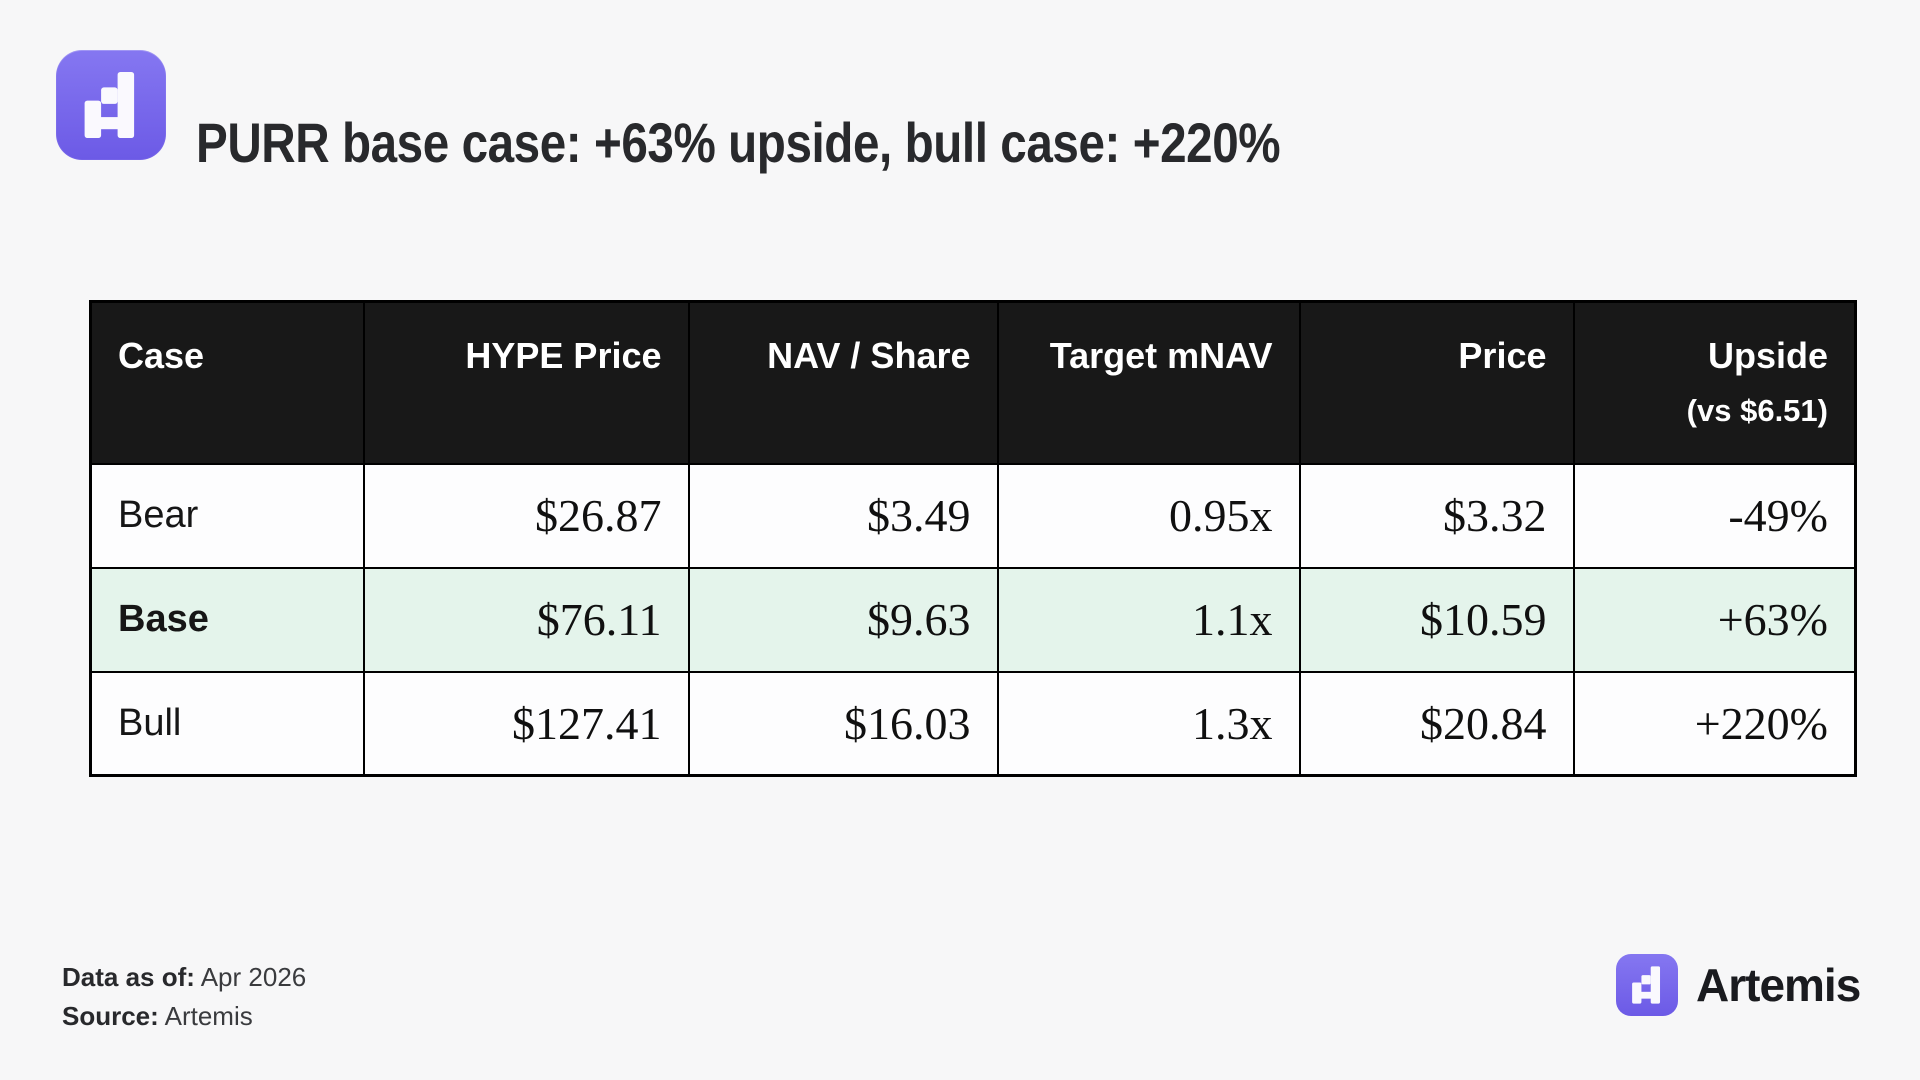  Describe the element at coordinates (869, 355) in the screenshot. I see `column-header-label: NAV / Share` at that location.